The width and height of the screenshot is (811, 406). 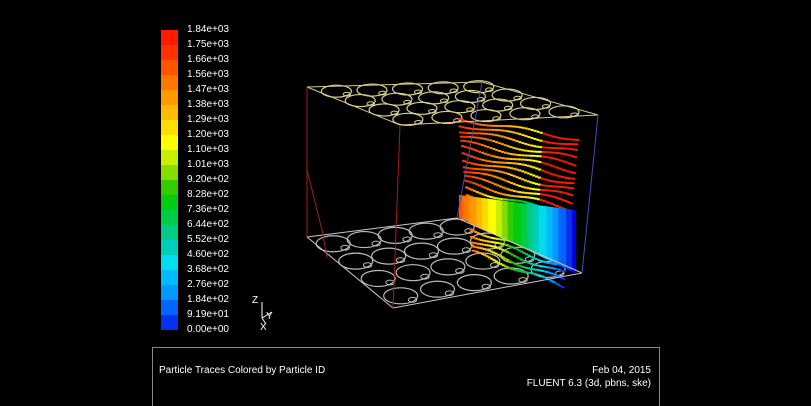 What do you see at coordinates (394, 84) in the screenshot?
I see `box-edge` at bounding box center [394, 84].